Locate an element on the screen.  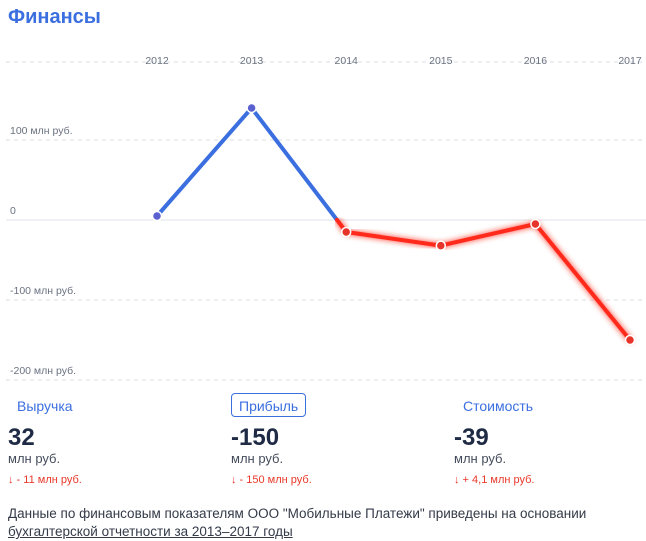
profit-value: -150 is located at coordinates (255, 437).